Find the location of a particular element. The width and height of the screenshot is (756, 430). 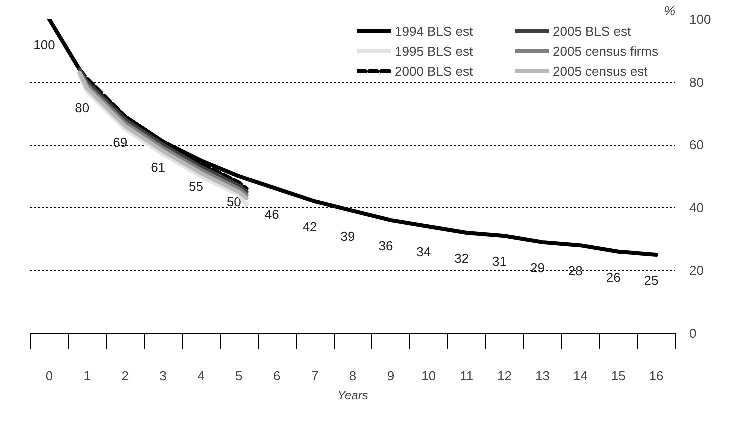

y-tick-label: 40 is located at coordinates (697, 208).